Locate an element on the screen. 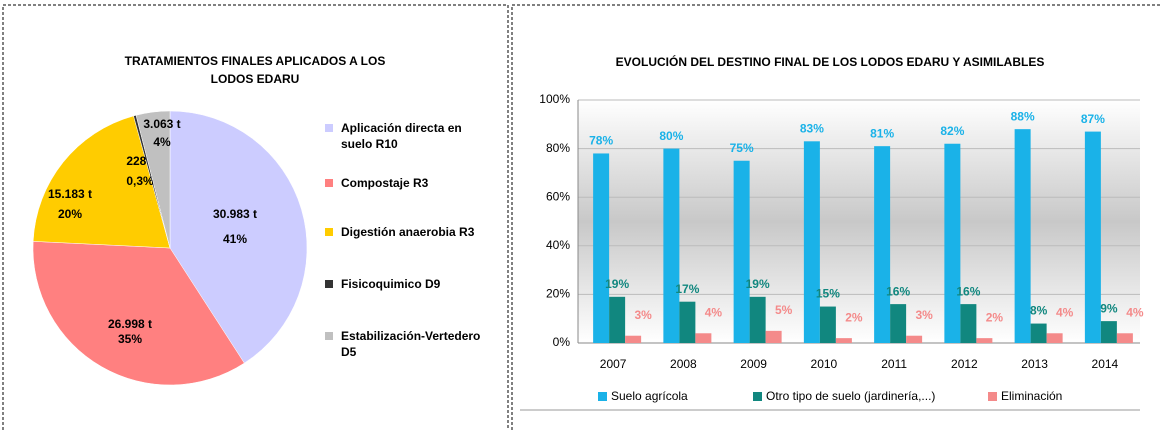 Image resolution: width=1160 pixels, height=430 pixels. x-tick-label: 2007 is located at coordinates (613, 364).